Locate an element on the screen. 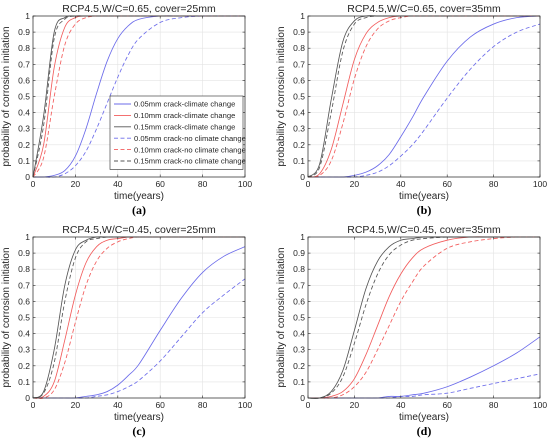 The height and width of the screenshot is (448, 550). chart-title: RCP4.5,W/C=0.45, cover=35mm is located at coordinates (424, 230).